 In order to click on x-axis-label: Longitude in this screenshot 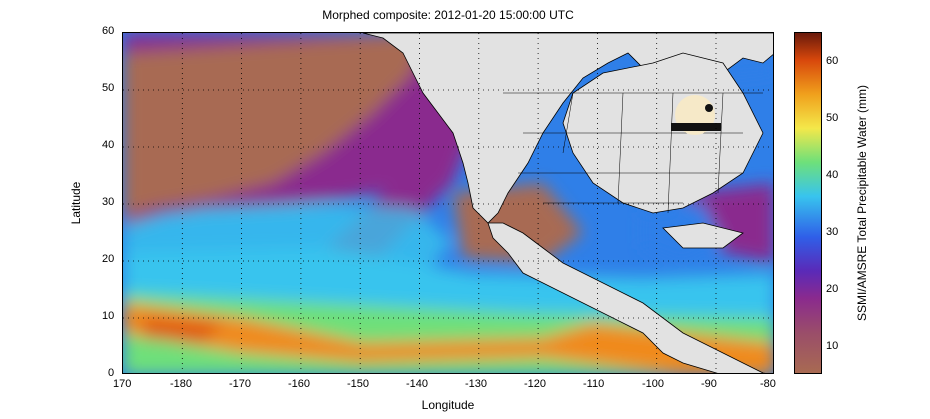, I will do `click(448, 405)`.